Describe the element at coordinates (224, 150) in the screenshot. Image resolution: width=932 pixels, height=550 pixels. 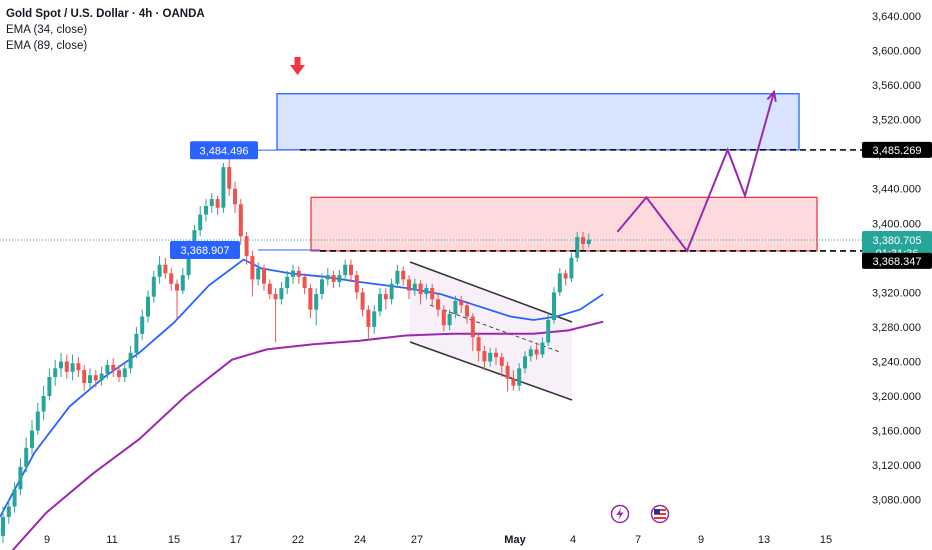
I see `left-upper-badge-bg` at that location.